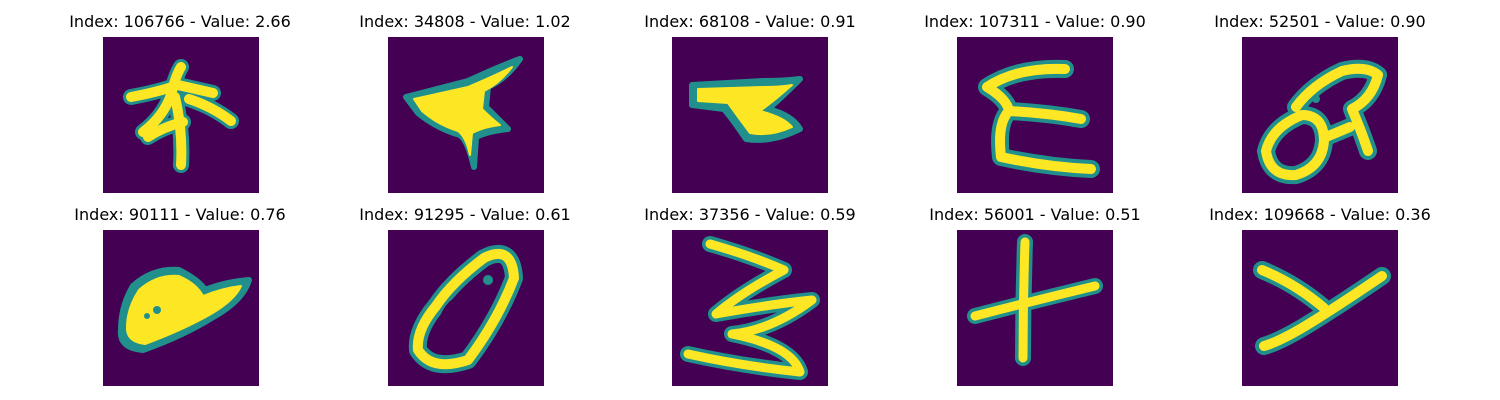 The image size is (1500, 400). Describe the element at coordinates (1320, 214) in the screenshot. I see `panel-title-10: Index: 109668 - Value: 0.36` at that location.